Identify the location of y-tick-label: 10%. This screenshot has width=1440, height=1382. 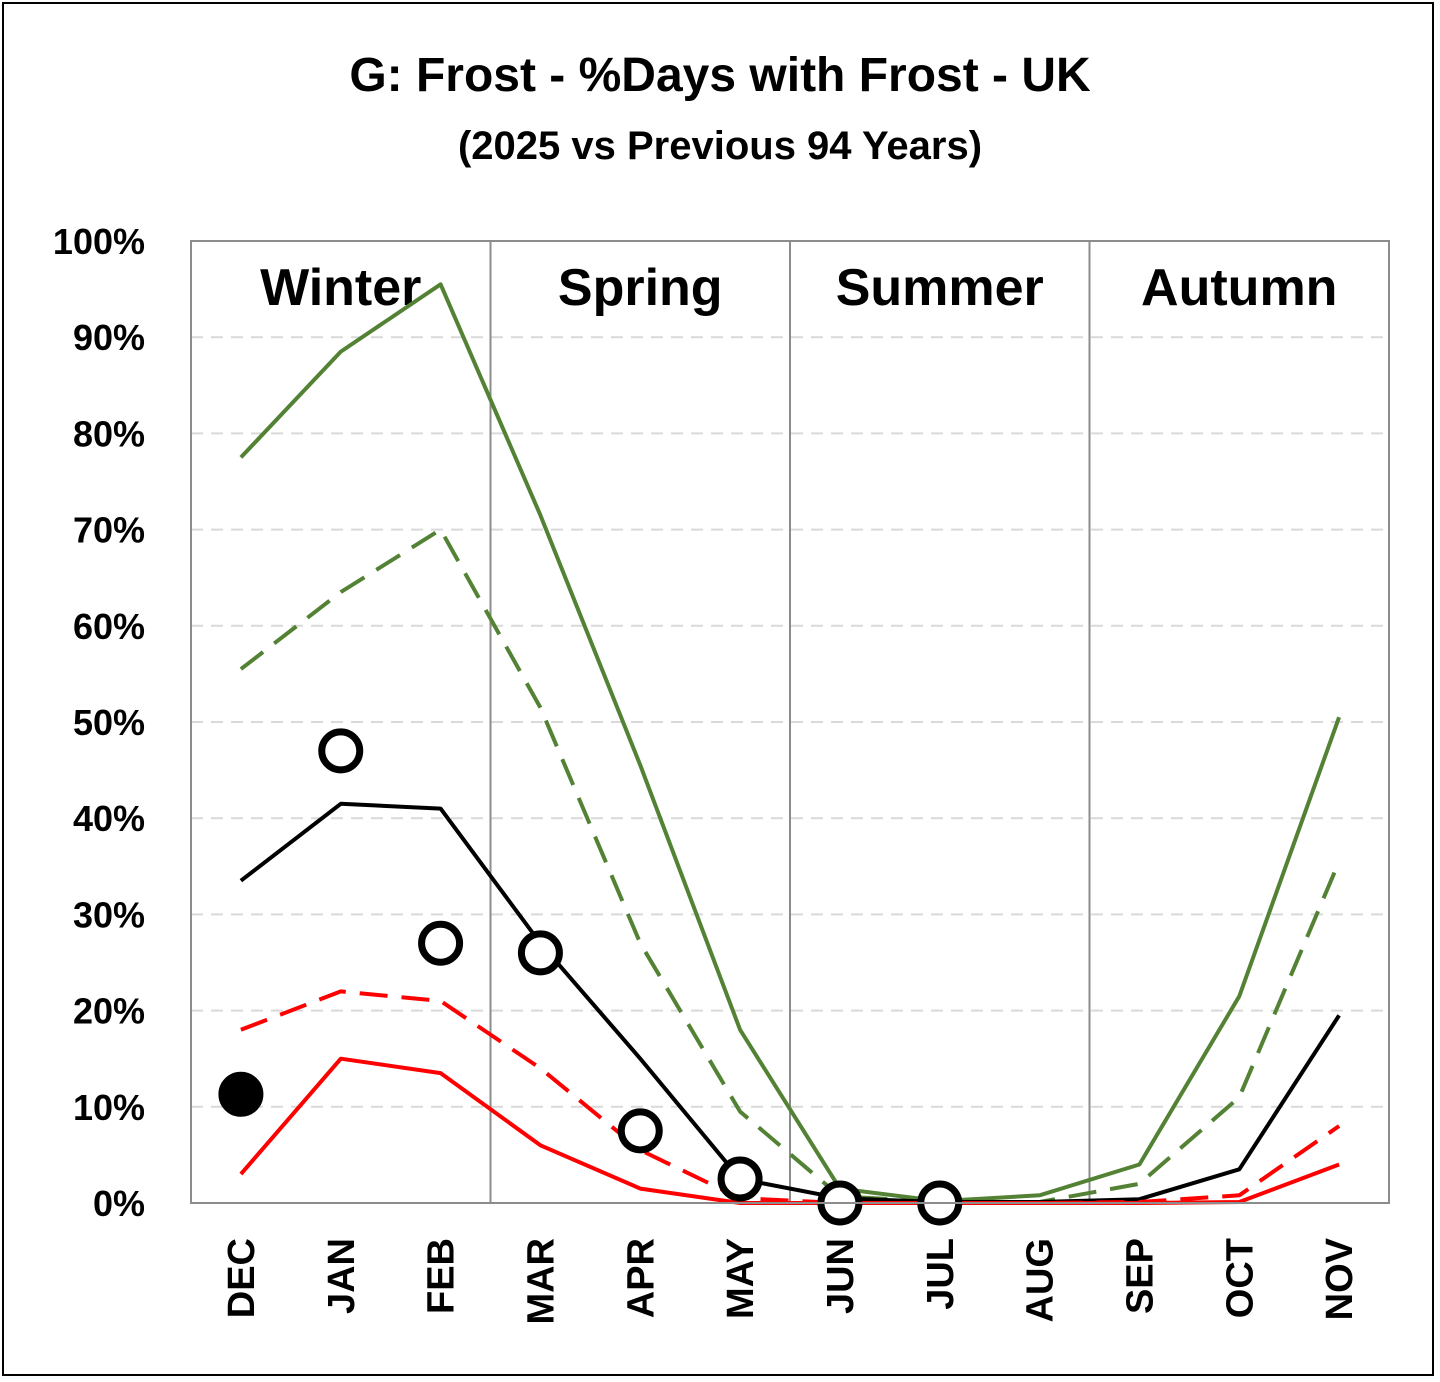
(109, 1107).